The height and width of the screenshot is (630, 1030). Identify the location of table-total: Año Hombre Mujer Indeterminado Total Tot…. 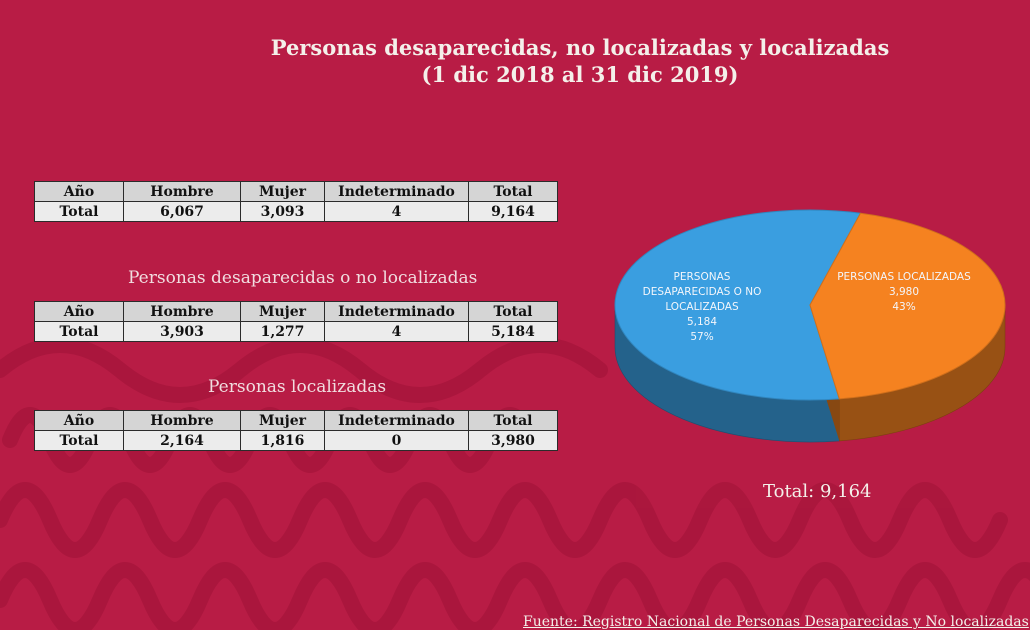
(296, 201).